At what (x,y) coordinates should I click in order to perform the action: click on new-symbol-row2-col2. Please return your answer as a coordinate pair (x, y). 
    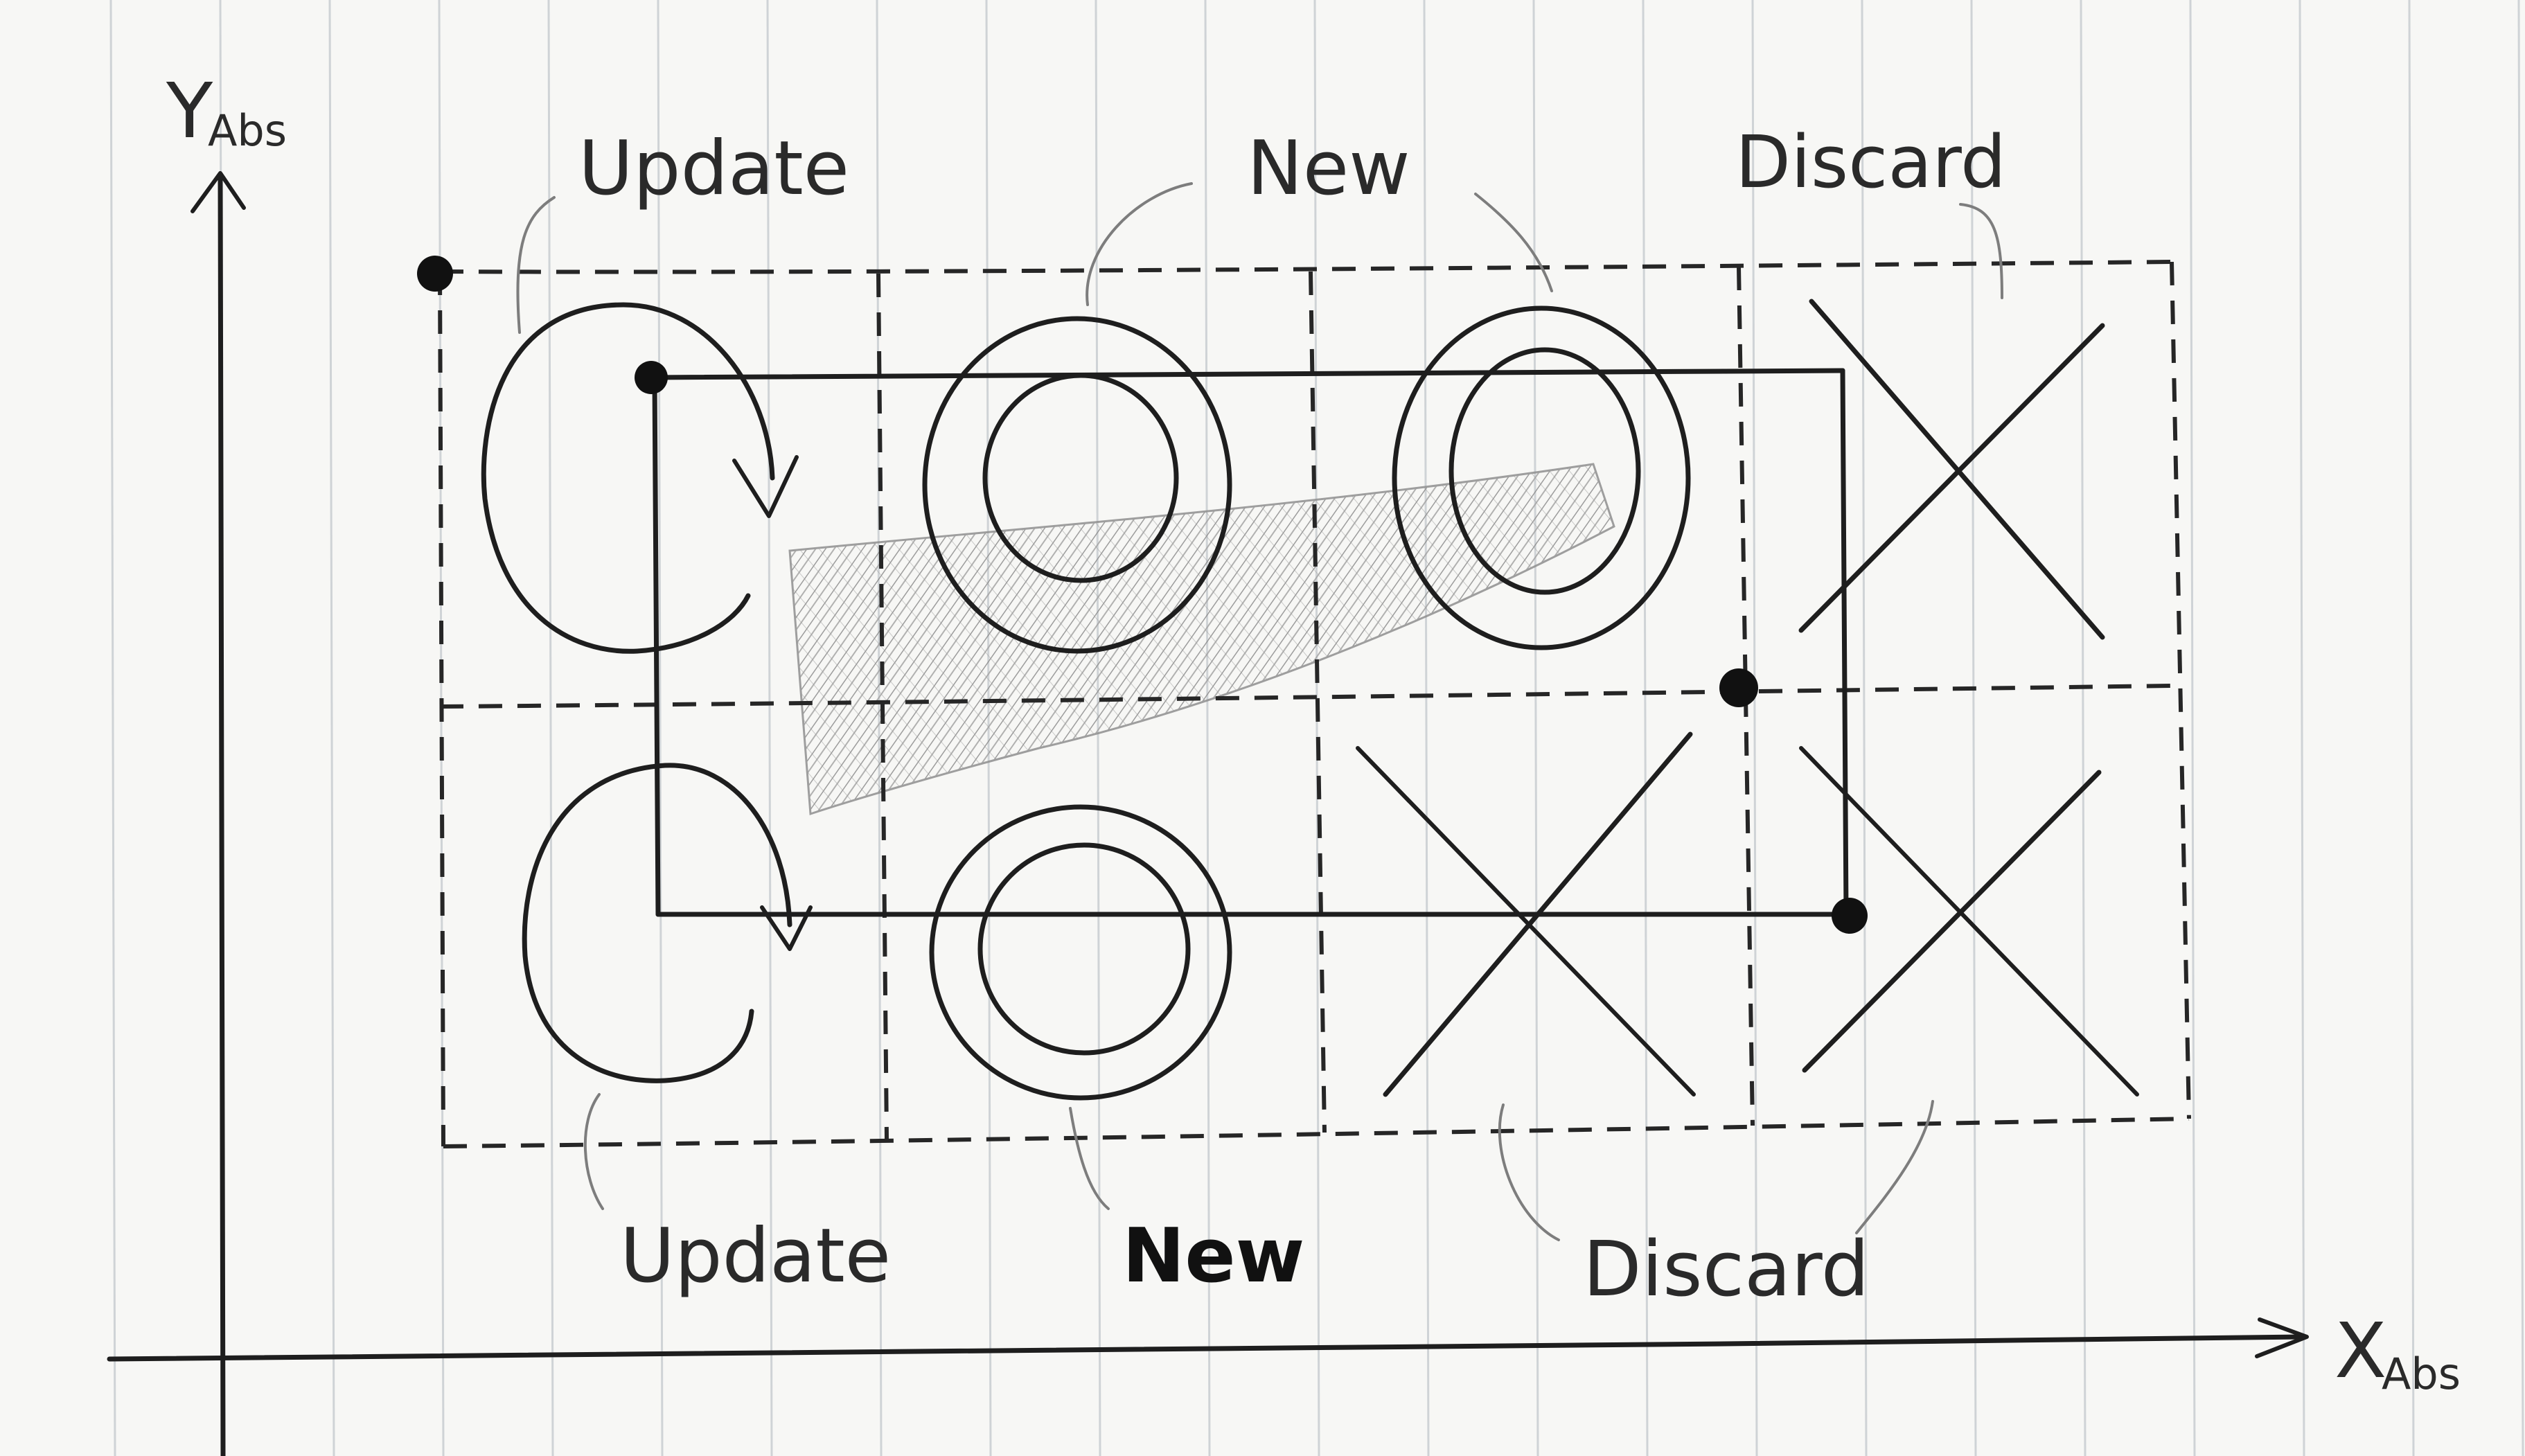
    Looking at the image, I should click on (1080, 952).